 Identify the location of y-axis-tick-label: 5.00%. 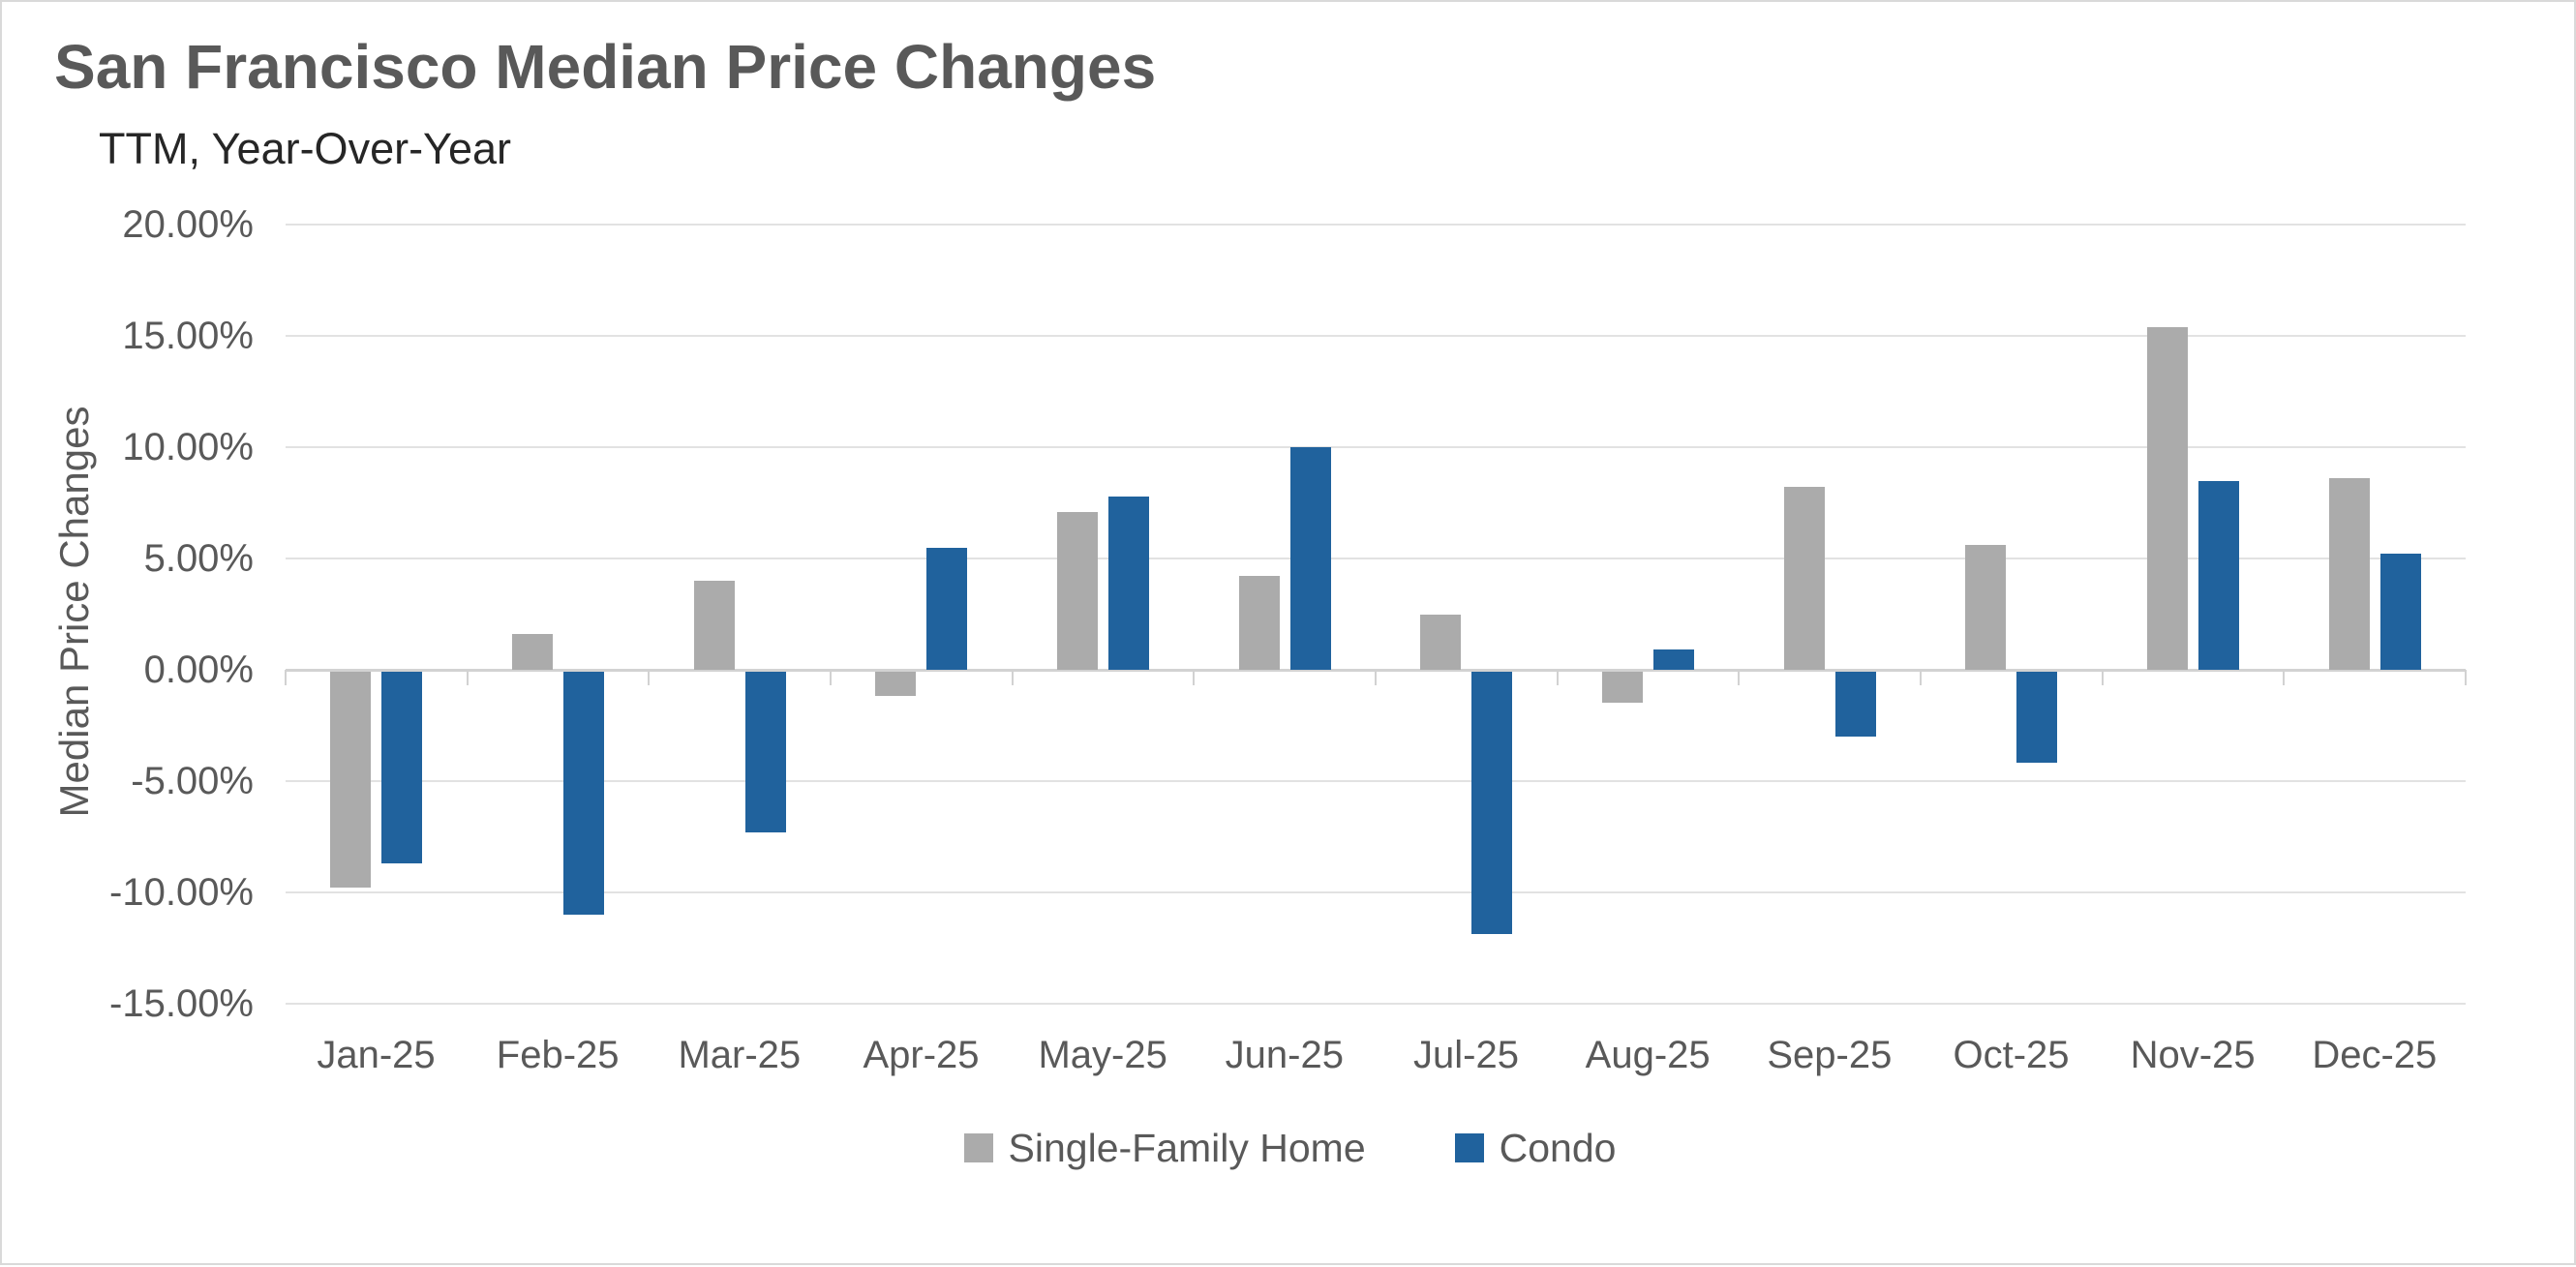
(199, 558).